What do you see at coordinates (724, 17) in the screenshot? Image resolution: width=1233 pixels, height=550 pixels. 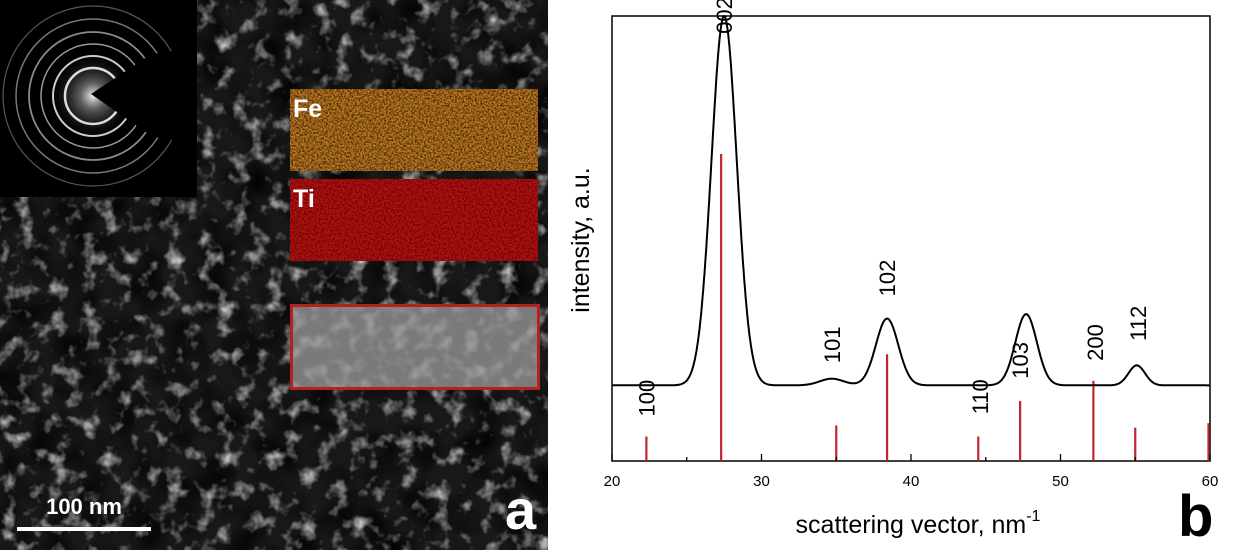 I see `peak-label: 002` at bounding box center [724, 17].